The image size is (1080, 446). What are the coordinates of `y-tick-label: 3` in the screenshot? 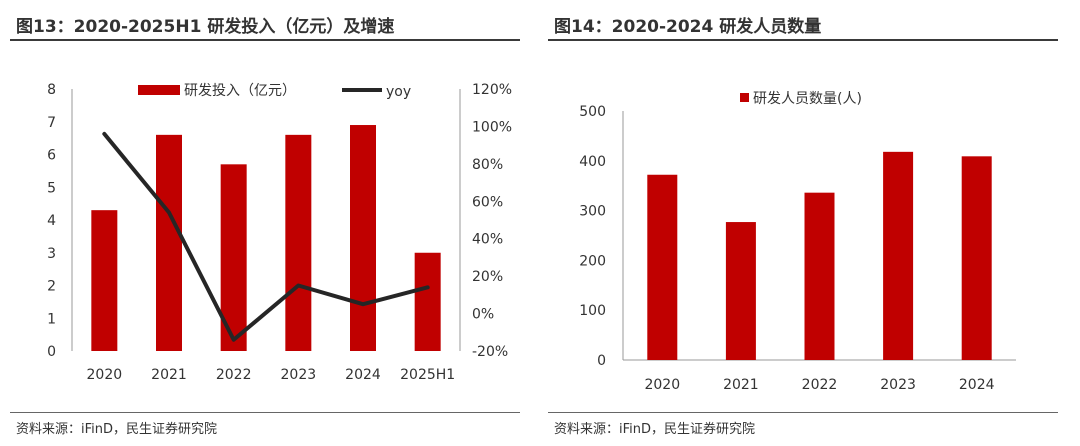 It's located at (51, 254).